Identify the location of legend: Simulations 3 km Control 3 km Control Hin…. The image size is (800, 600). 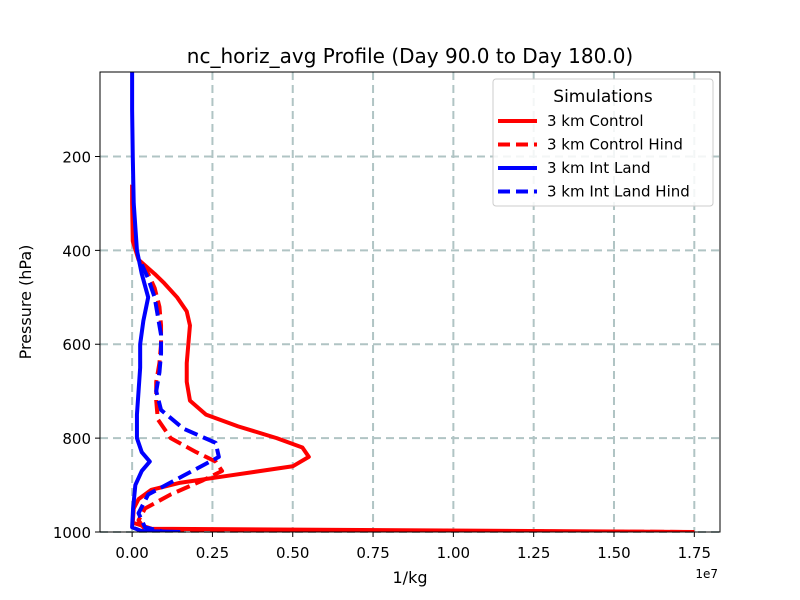
(603, 142).